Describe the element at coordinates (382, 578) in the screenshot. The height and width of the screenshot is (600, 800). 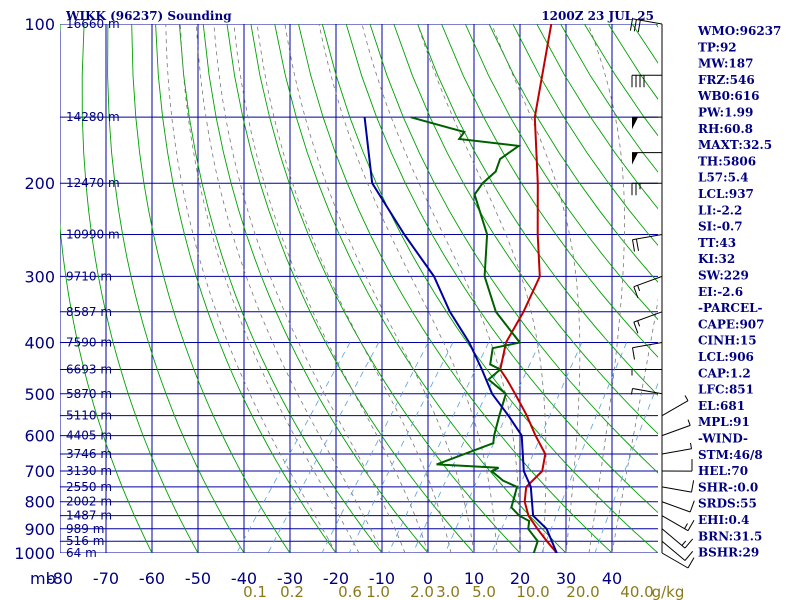
I see `temp-tick-label: -10` at that location.